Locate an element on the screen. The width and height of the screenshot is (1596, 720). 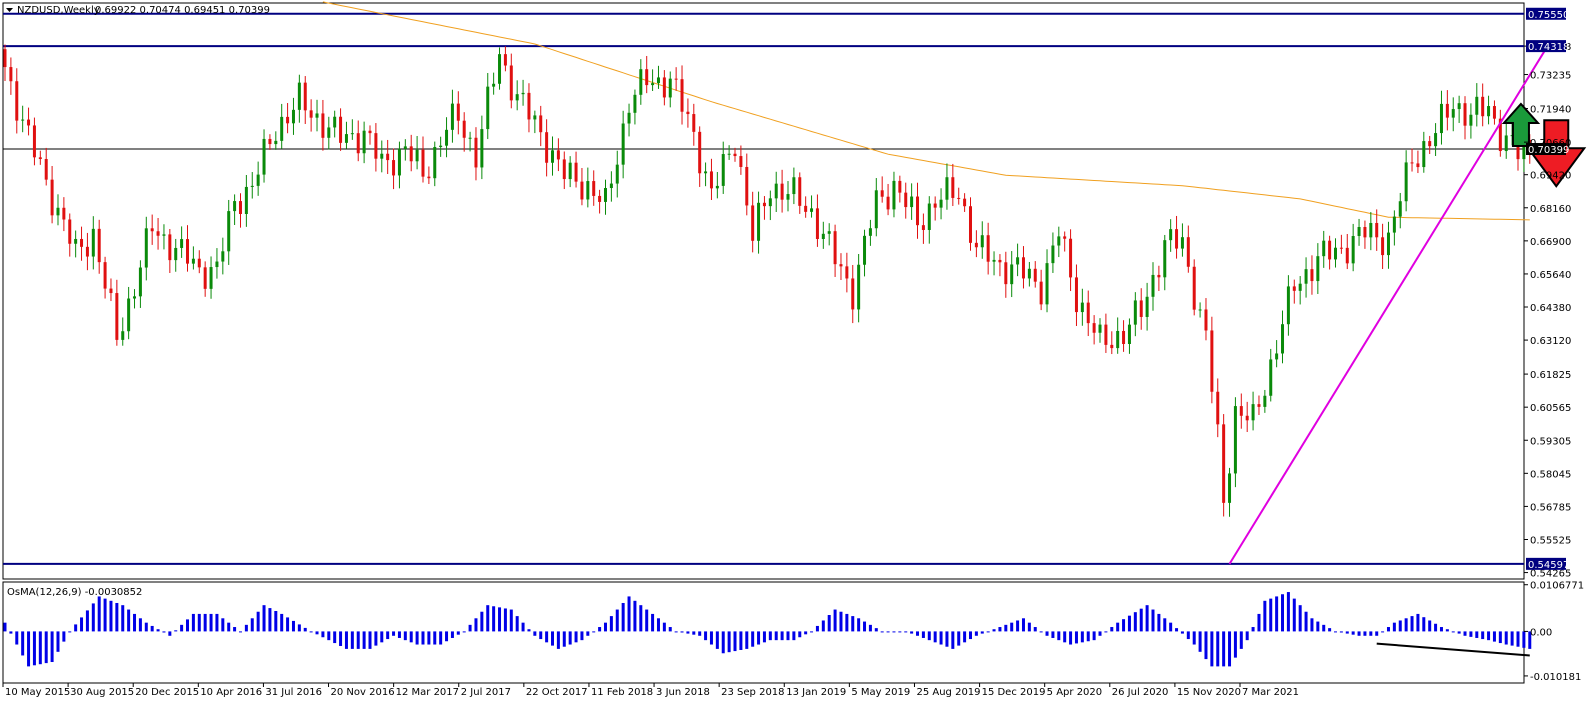
price-tick-label: 0.55525 is located at coordinates (1550, 540).